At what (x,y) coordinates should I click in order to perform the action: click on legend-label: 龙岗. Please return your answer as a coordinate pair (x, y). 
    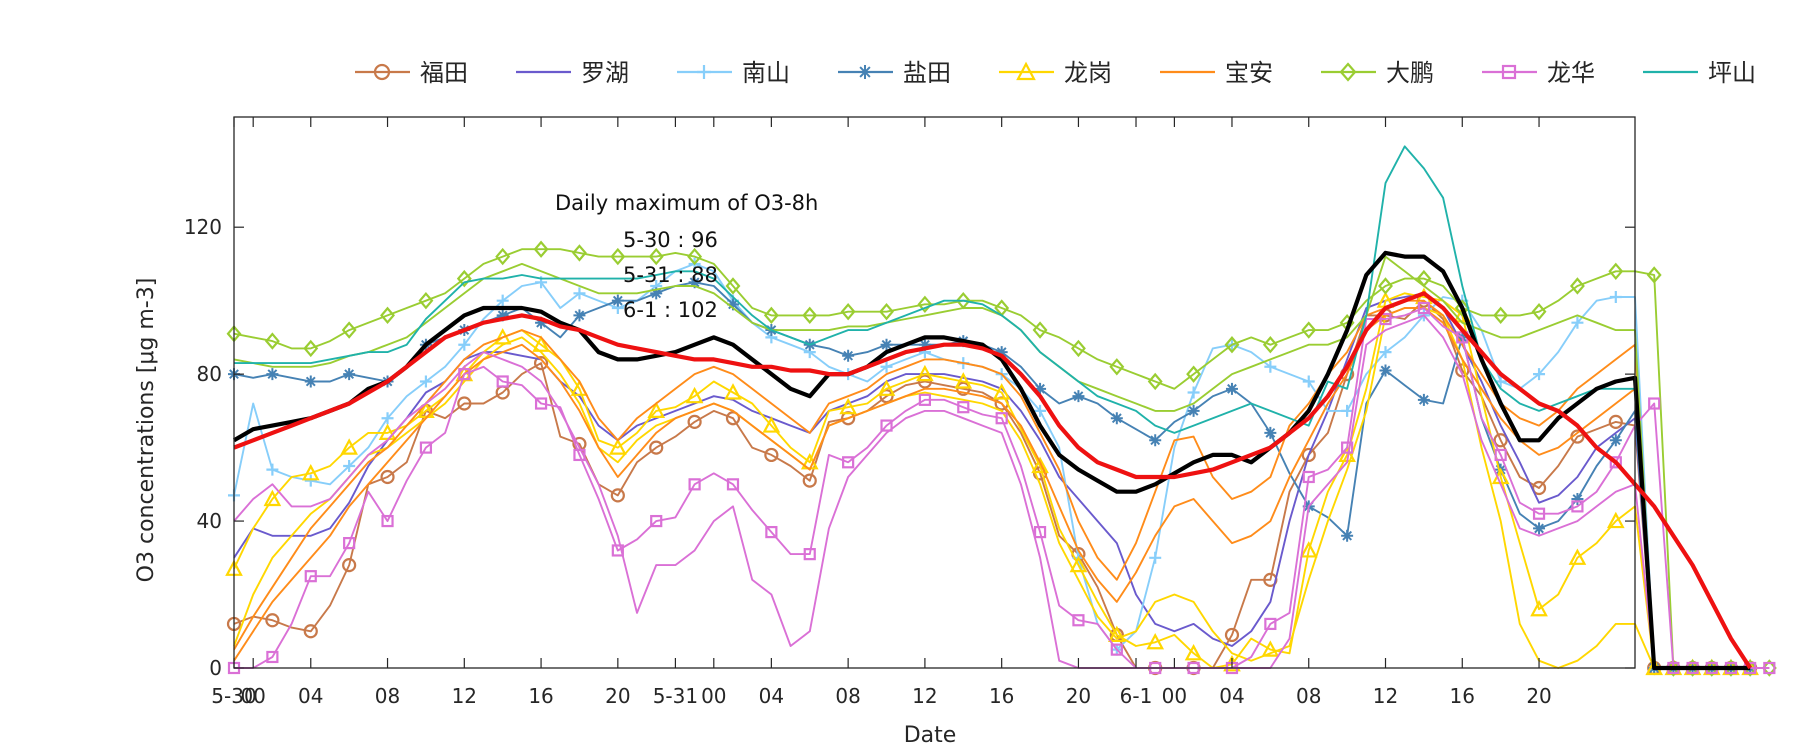
    Looking at the image, I should click on (1088, 73).